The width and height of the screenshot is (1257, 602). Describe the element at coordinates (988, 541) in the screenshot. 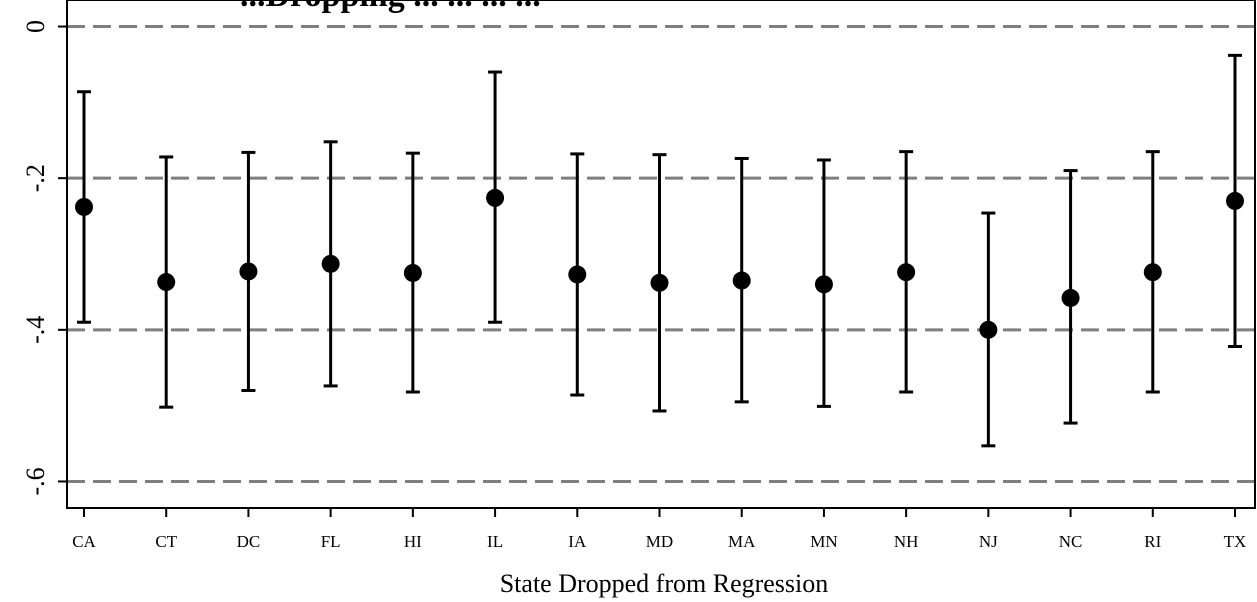

I see `x-tick-label: NJ` at that location.